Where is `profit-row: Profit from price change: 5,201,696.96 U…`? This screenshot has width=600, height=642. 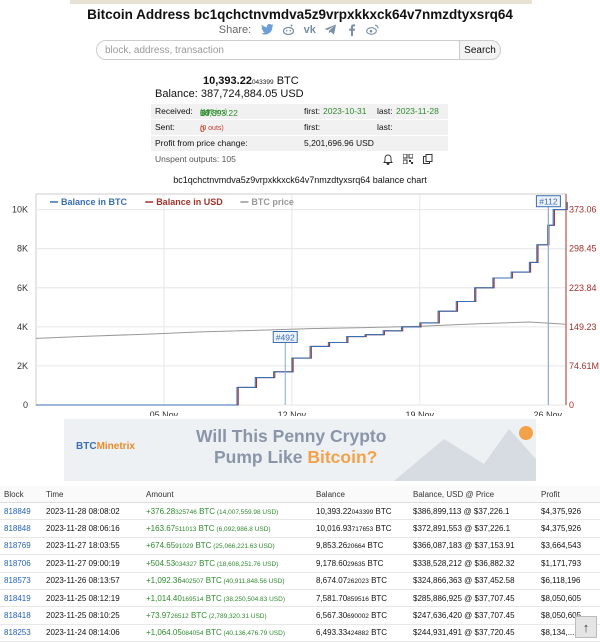
profit-row: Profit from price change: 5,201,696.96 U… is located at coordinates (299, 143).